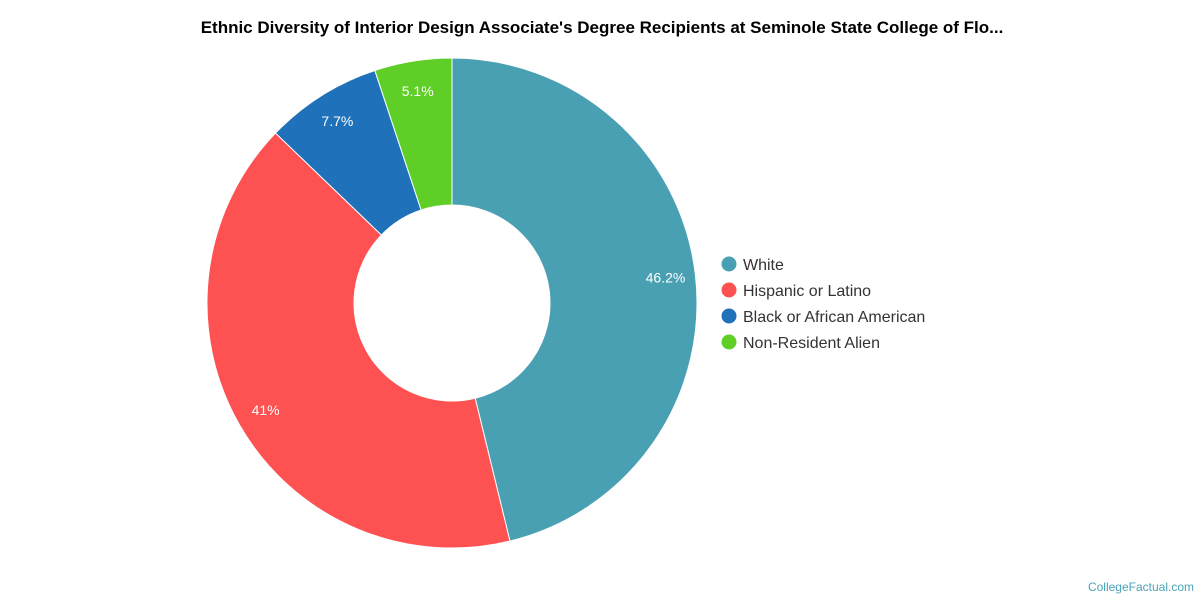  I want to click on legend-label-black-or-african-american: Black or African American, so click(834, 317).